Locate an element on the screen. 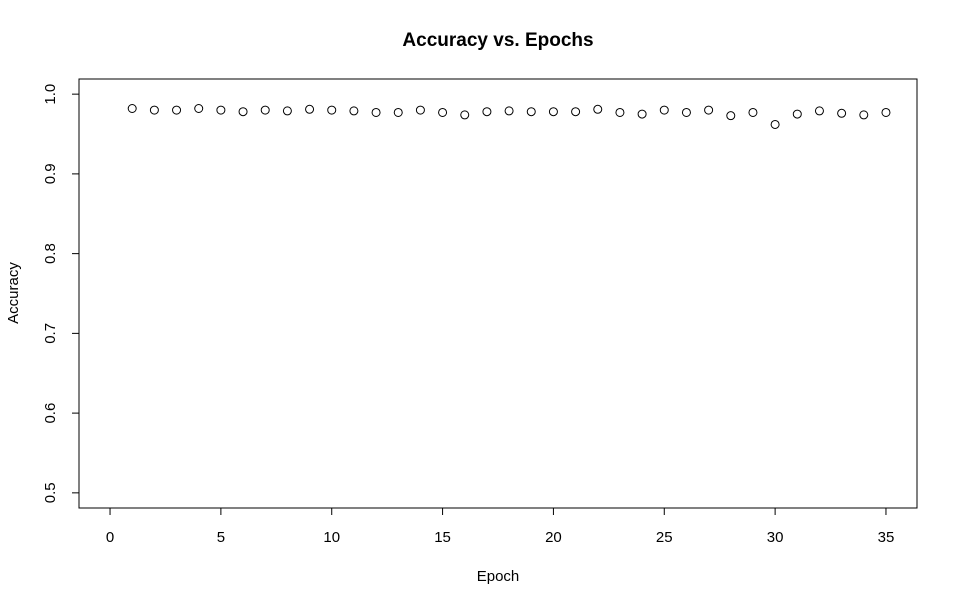 This screenshot has height=606, width=957. x-axis: 0 5 10 15 20 25 30 35 is located at coordinates (500, 526).